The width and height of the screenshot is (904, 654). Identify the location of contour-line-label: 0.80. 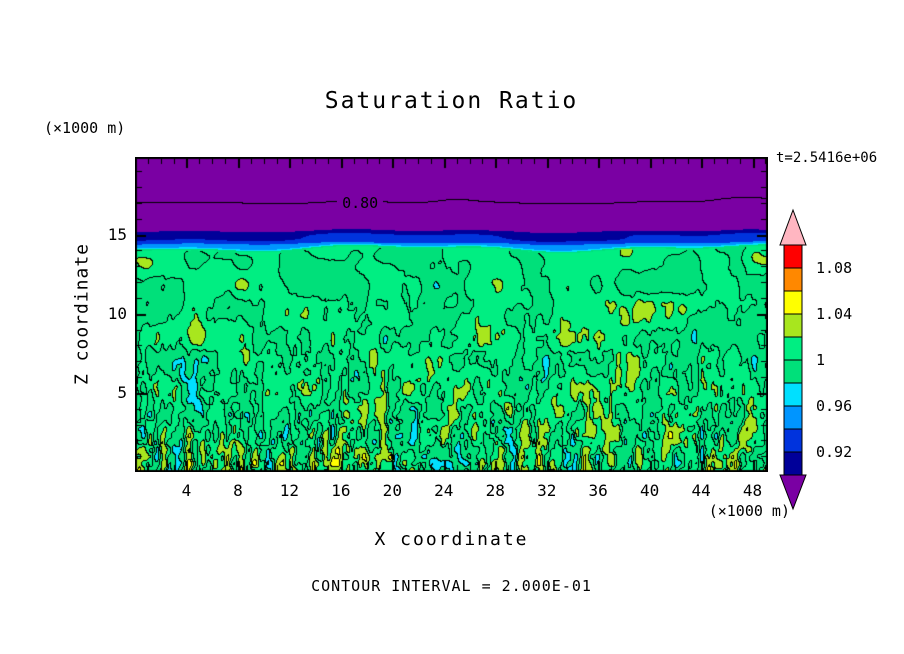
(360, 202).